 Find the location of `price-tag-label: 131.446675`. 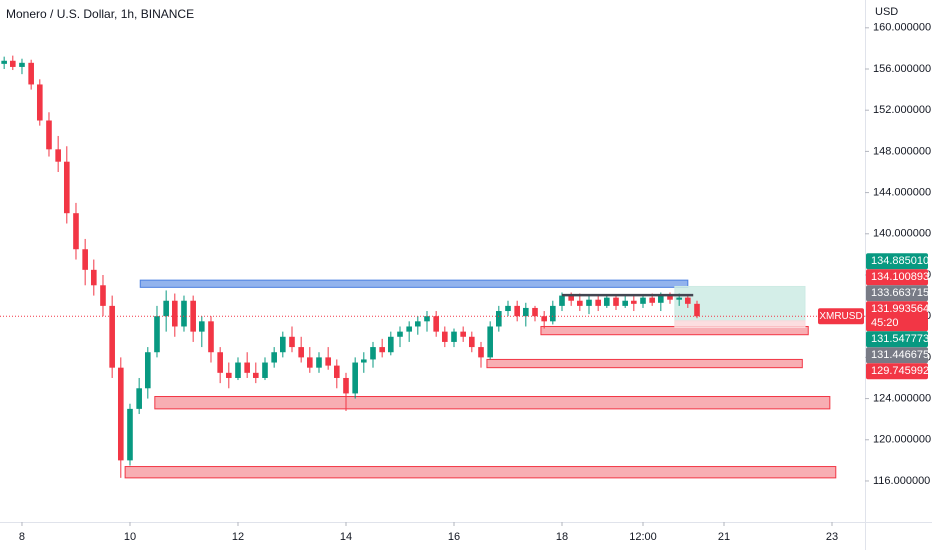

price-tag-label: 131.446675 is located at coordinates (900, 355).